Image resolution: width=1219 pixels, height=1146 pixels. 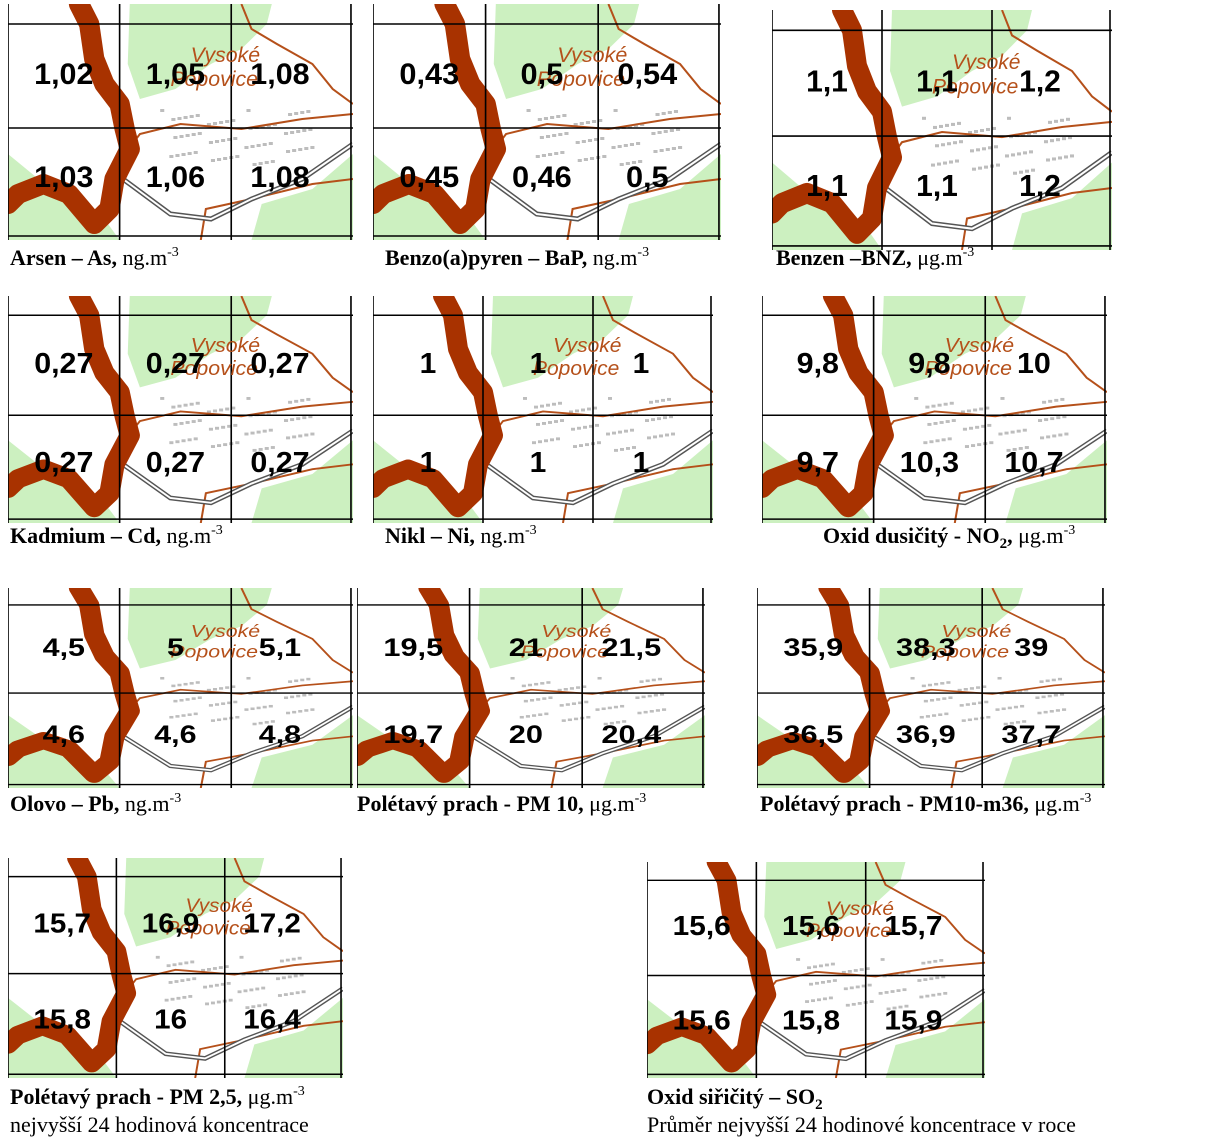 What do you see at coordinates (116, 537) in the screenshot?
I see `caption-cd: Kadmium – Cd, ng.m-3` at bounding box center [116, 537].